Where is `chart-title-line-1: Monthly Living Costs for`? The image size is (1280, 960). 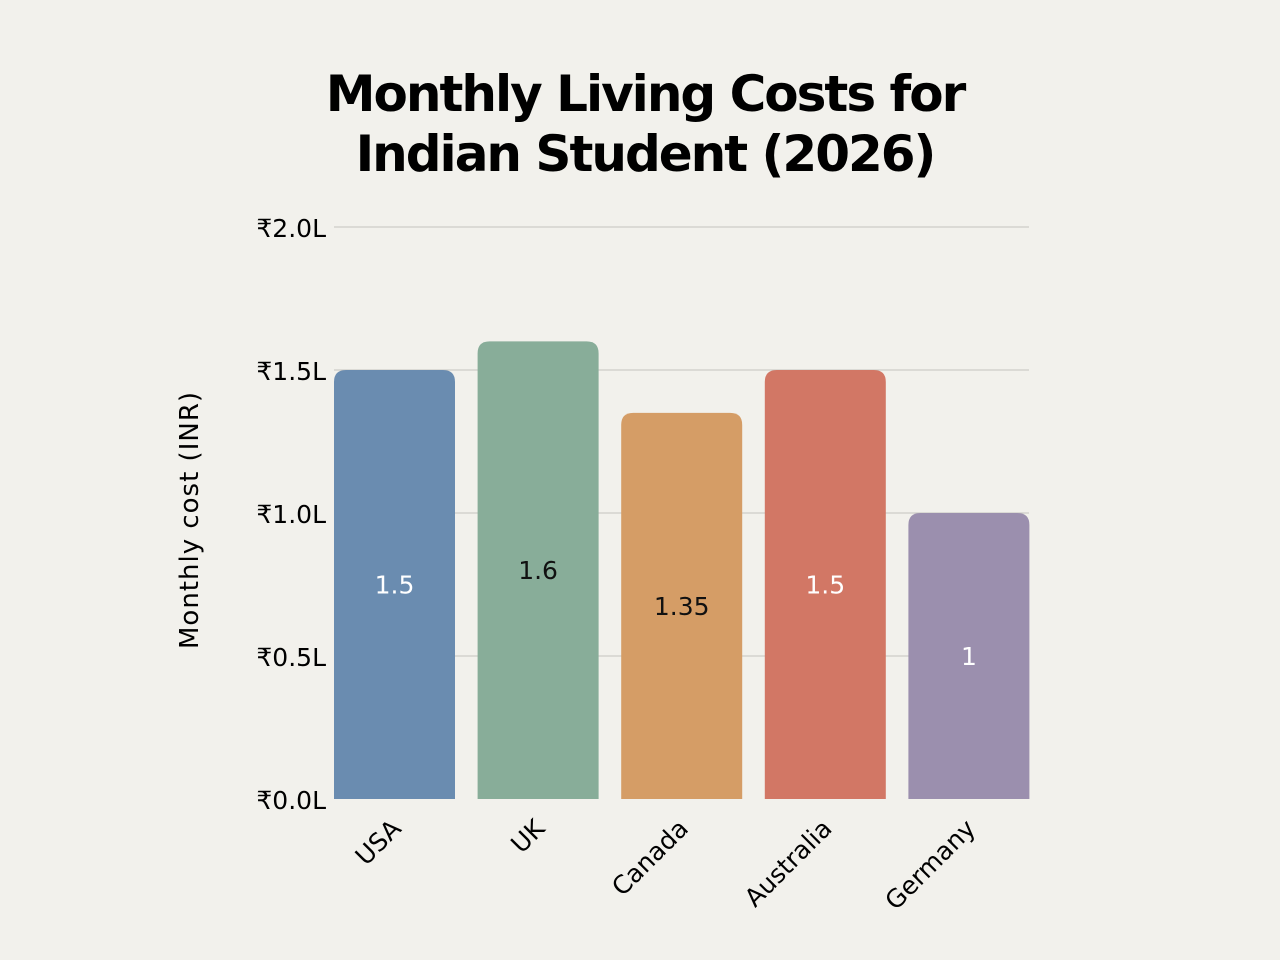
chart-title-line-1: Monthly Living Costs for is located at coordinates (646, 94).